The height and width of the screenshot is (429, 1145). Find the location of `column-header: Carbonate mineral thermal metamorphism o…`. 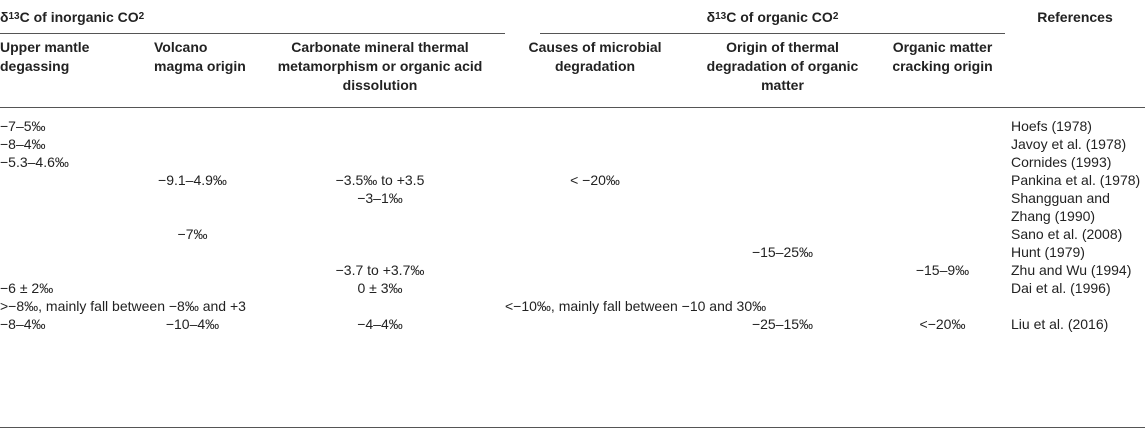

column-header: Carbonate mineral thermal metamorphism o… is located at coordinates (380, 66).